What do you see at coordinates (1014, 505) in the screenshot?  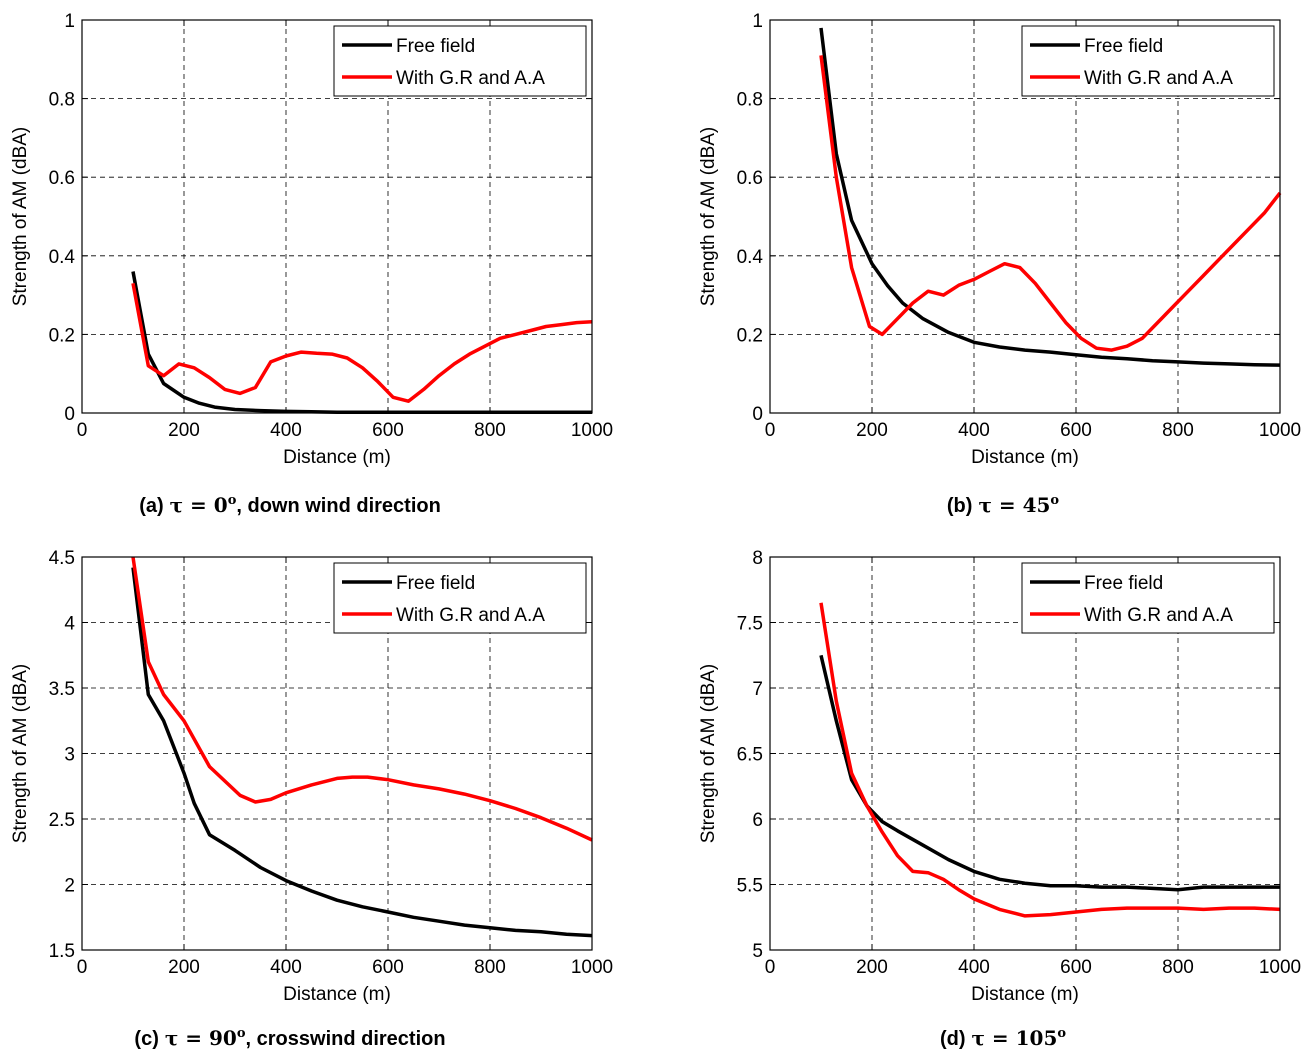 I see `caption-tau: τ = 45` at bounding box center [1014, 505].